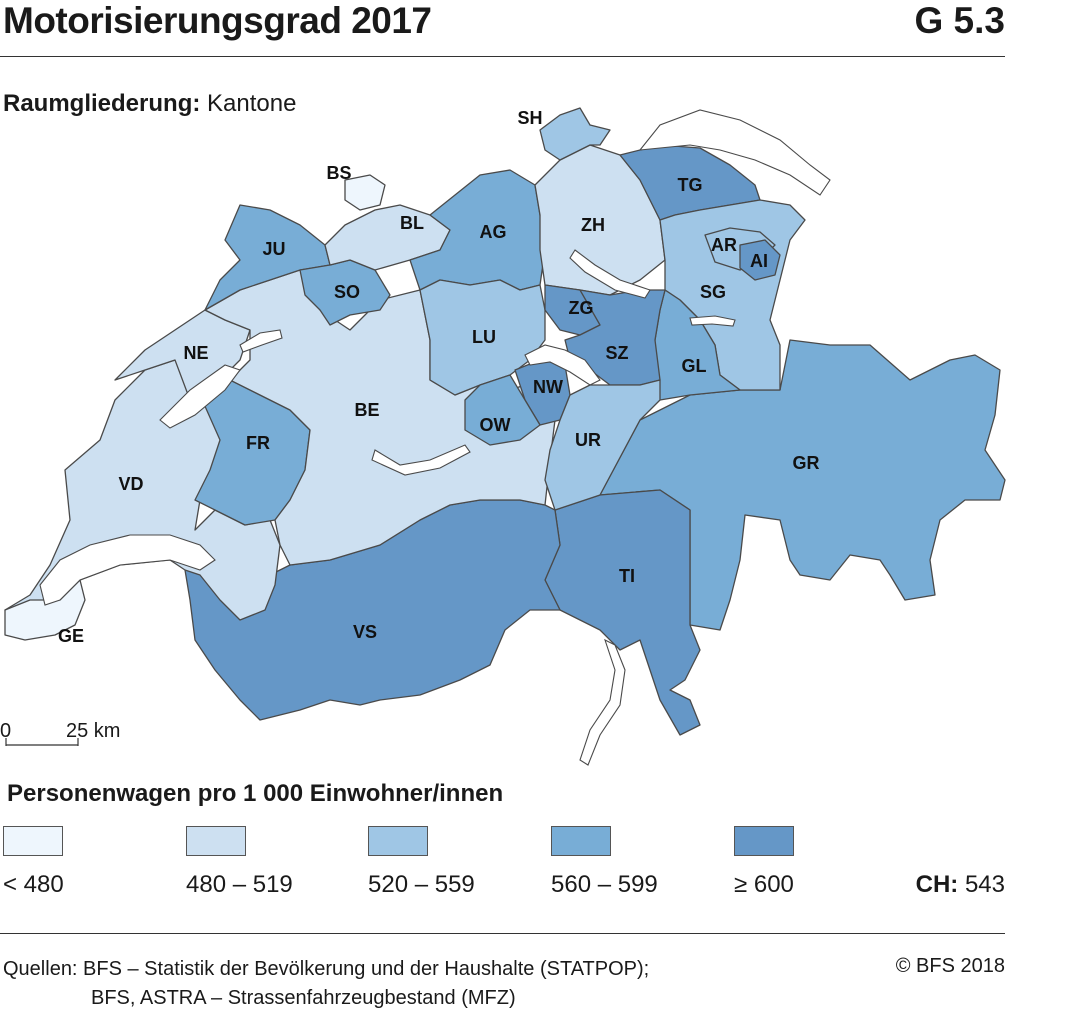 Image resolution: width=1068 pixels, height=1031 pixels. What do you see at coordinates (365, 192) in the screenshot?
I see `canton-bs` at bounding box center [365, 192].